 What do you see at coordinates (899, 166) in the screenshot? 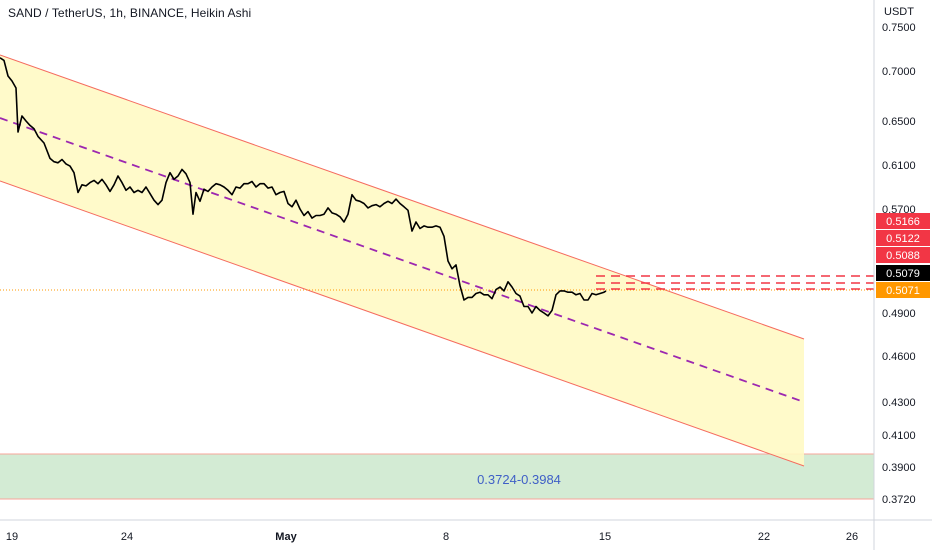
I see `y-tick-label: 0.6100` at bounding box center [899, 166].